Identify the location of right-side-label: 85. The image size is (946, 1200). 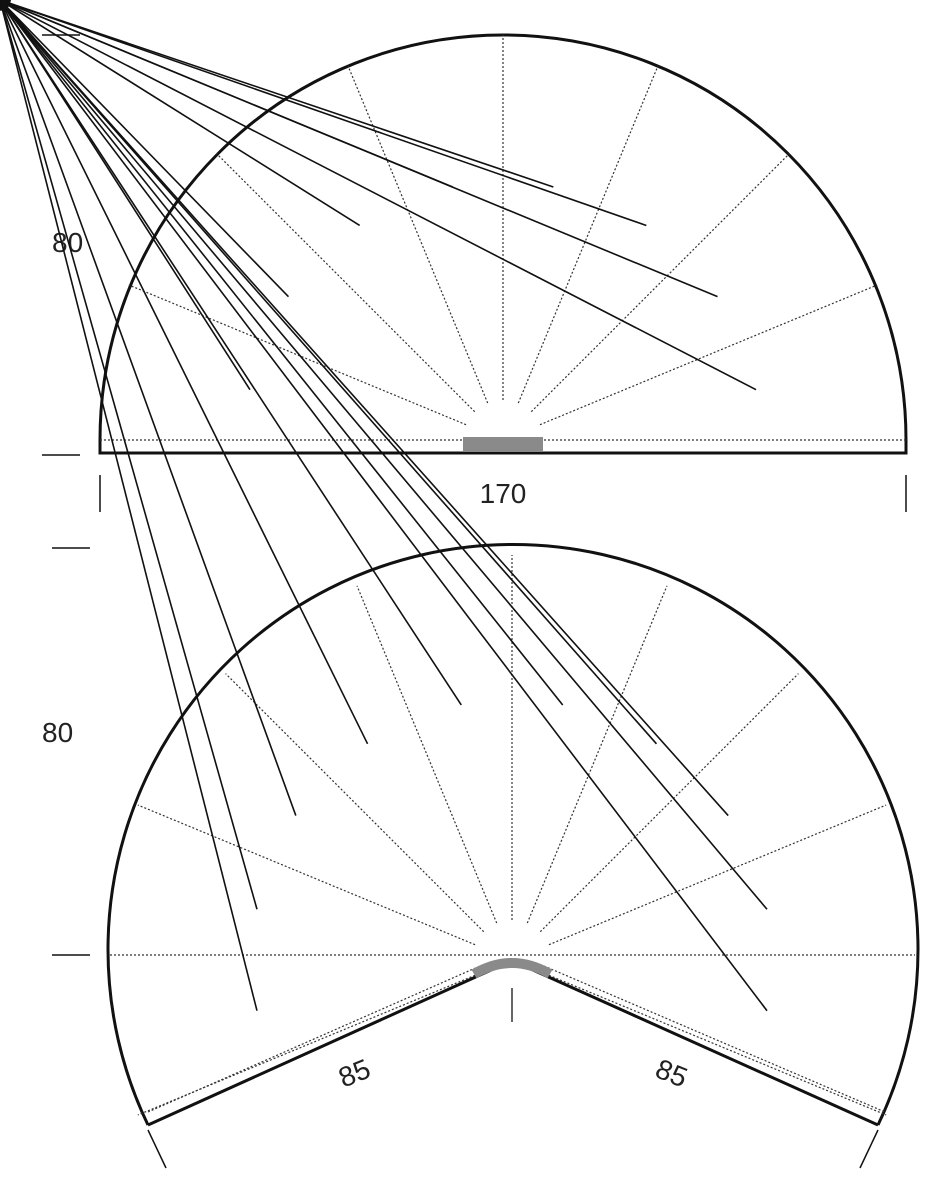
(671, 1073).